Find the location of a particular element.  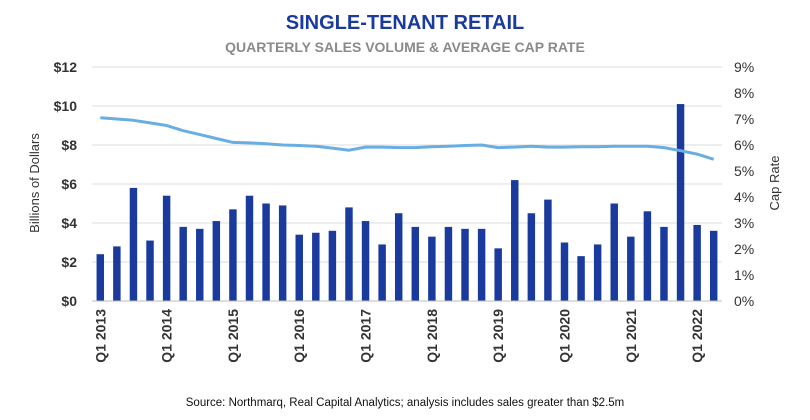

cap-rate-line is located at coordinates (407, 138).